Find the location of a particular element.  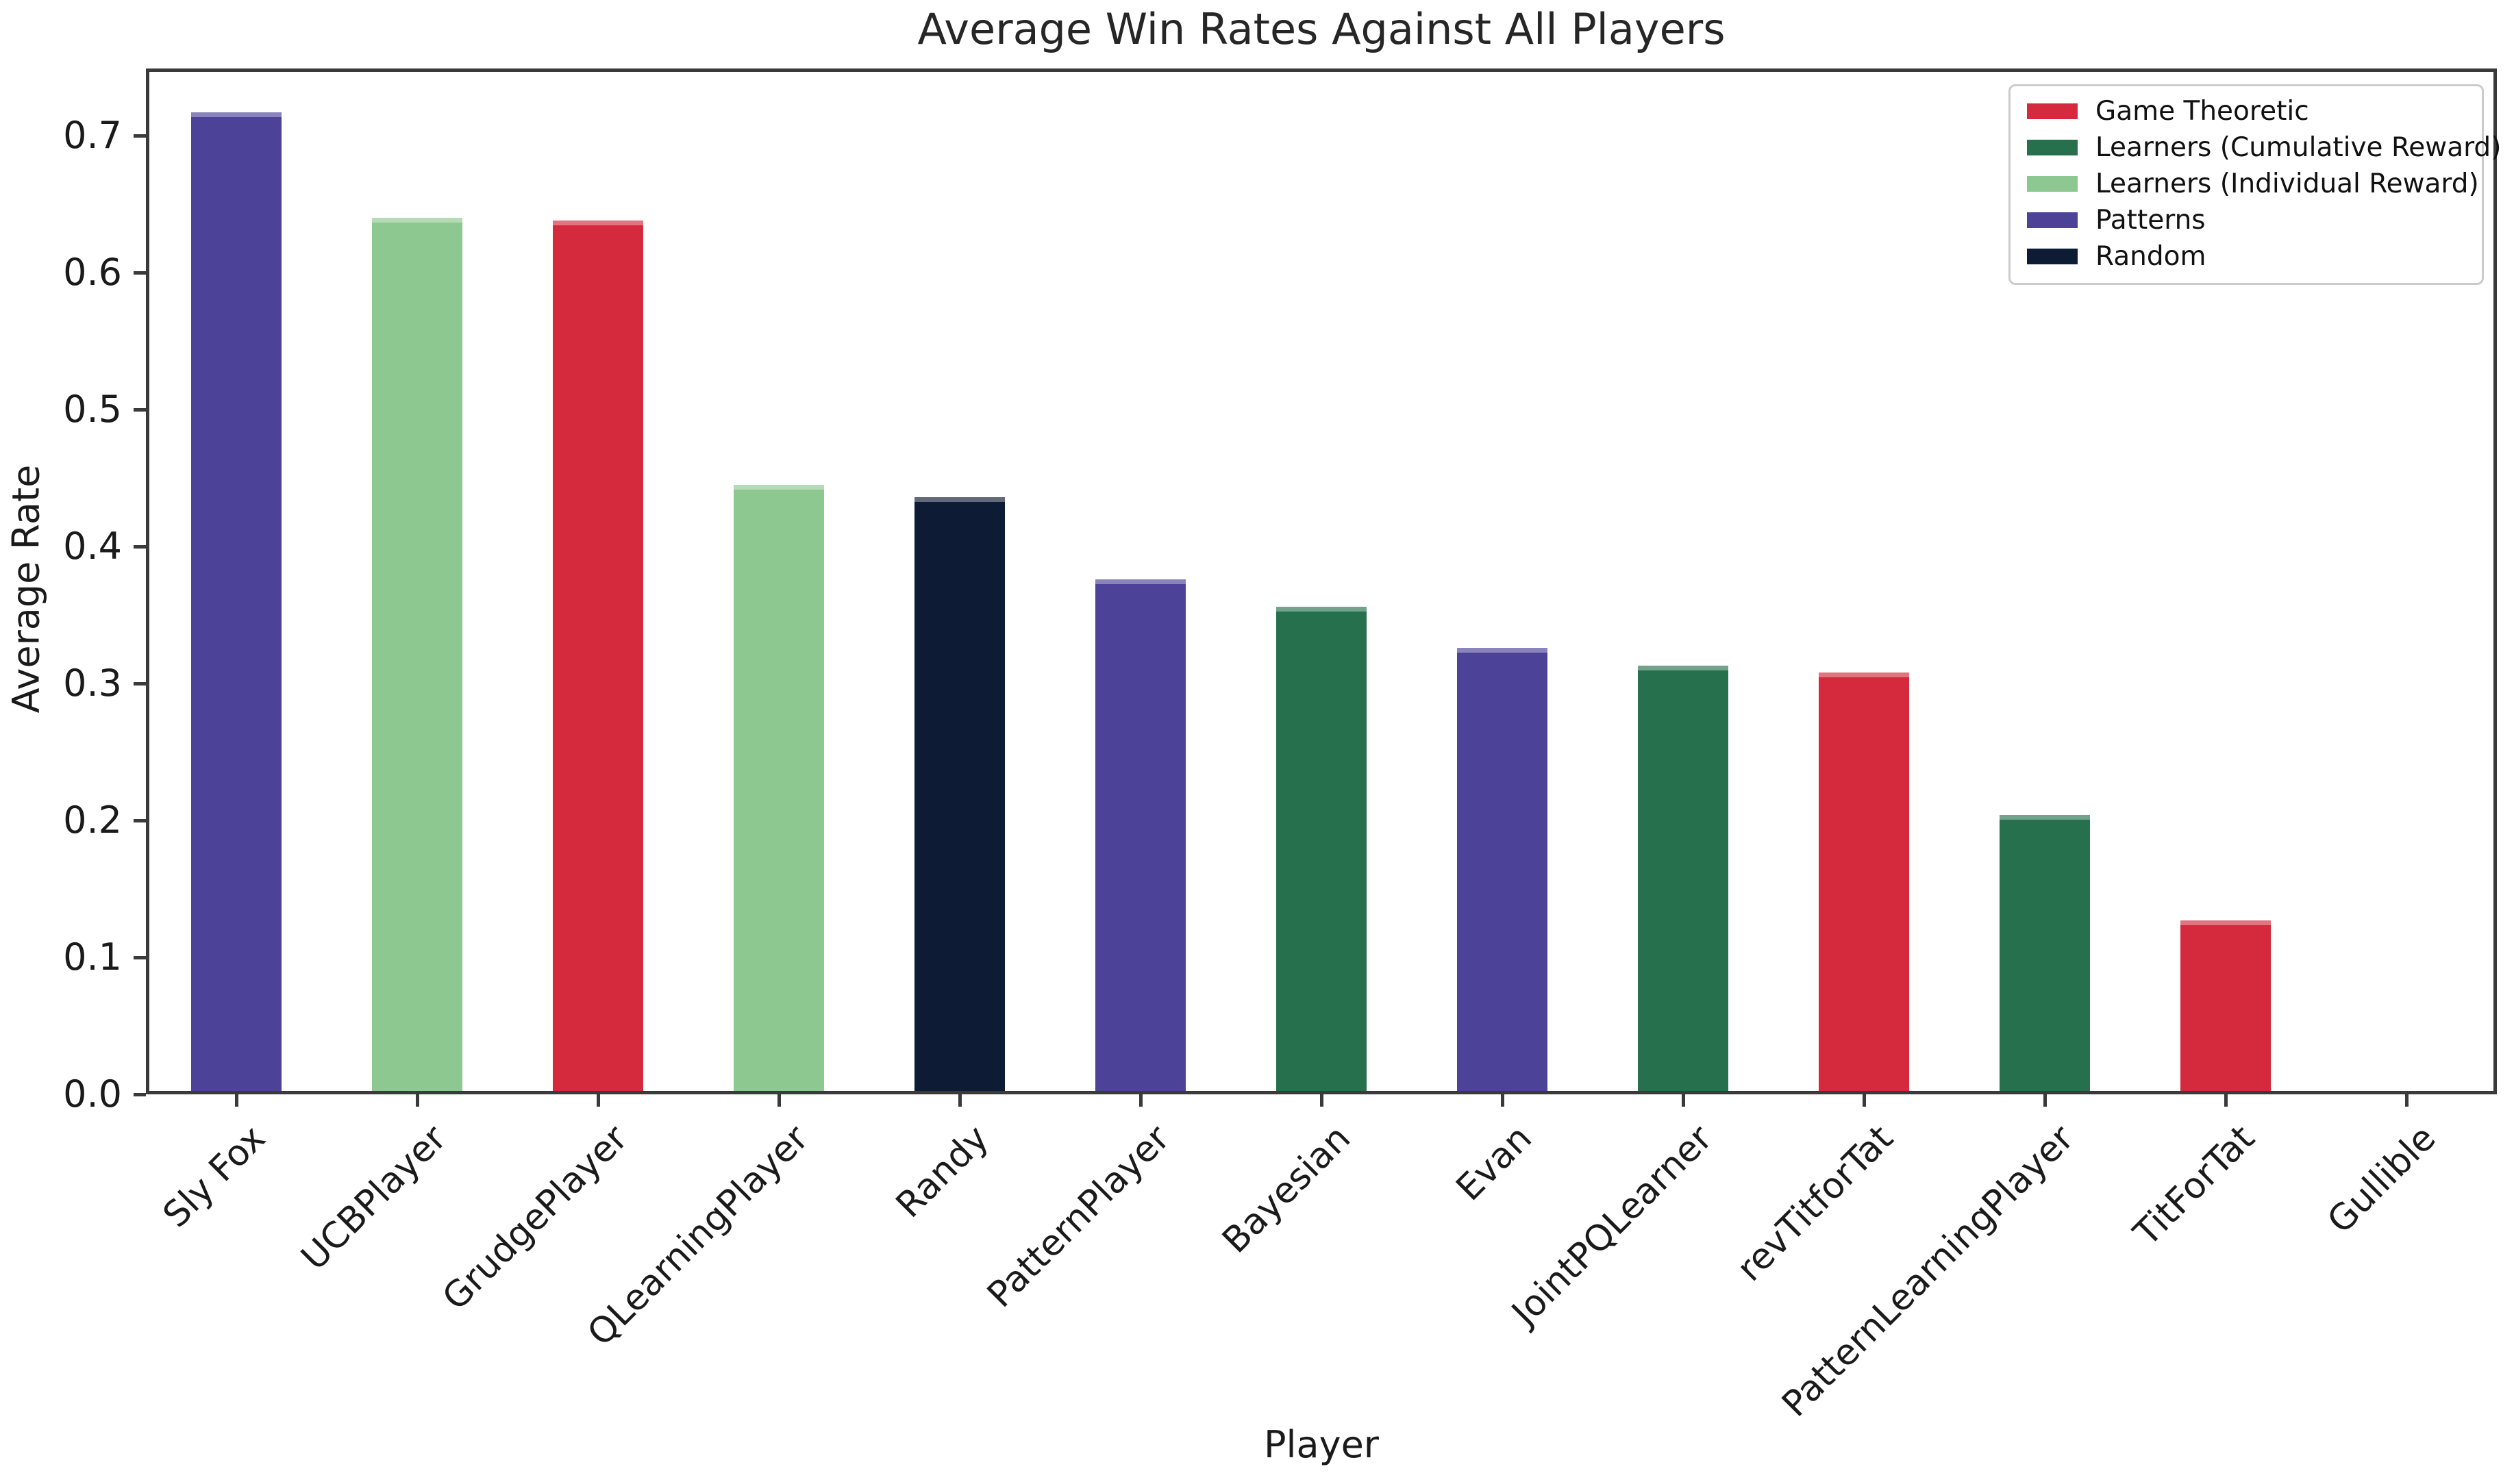

legend-item-game-theoretic: Game Theoretic is located at coordinates (2251, 111).